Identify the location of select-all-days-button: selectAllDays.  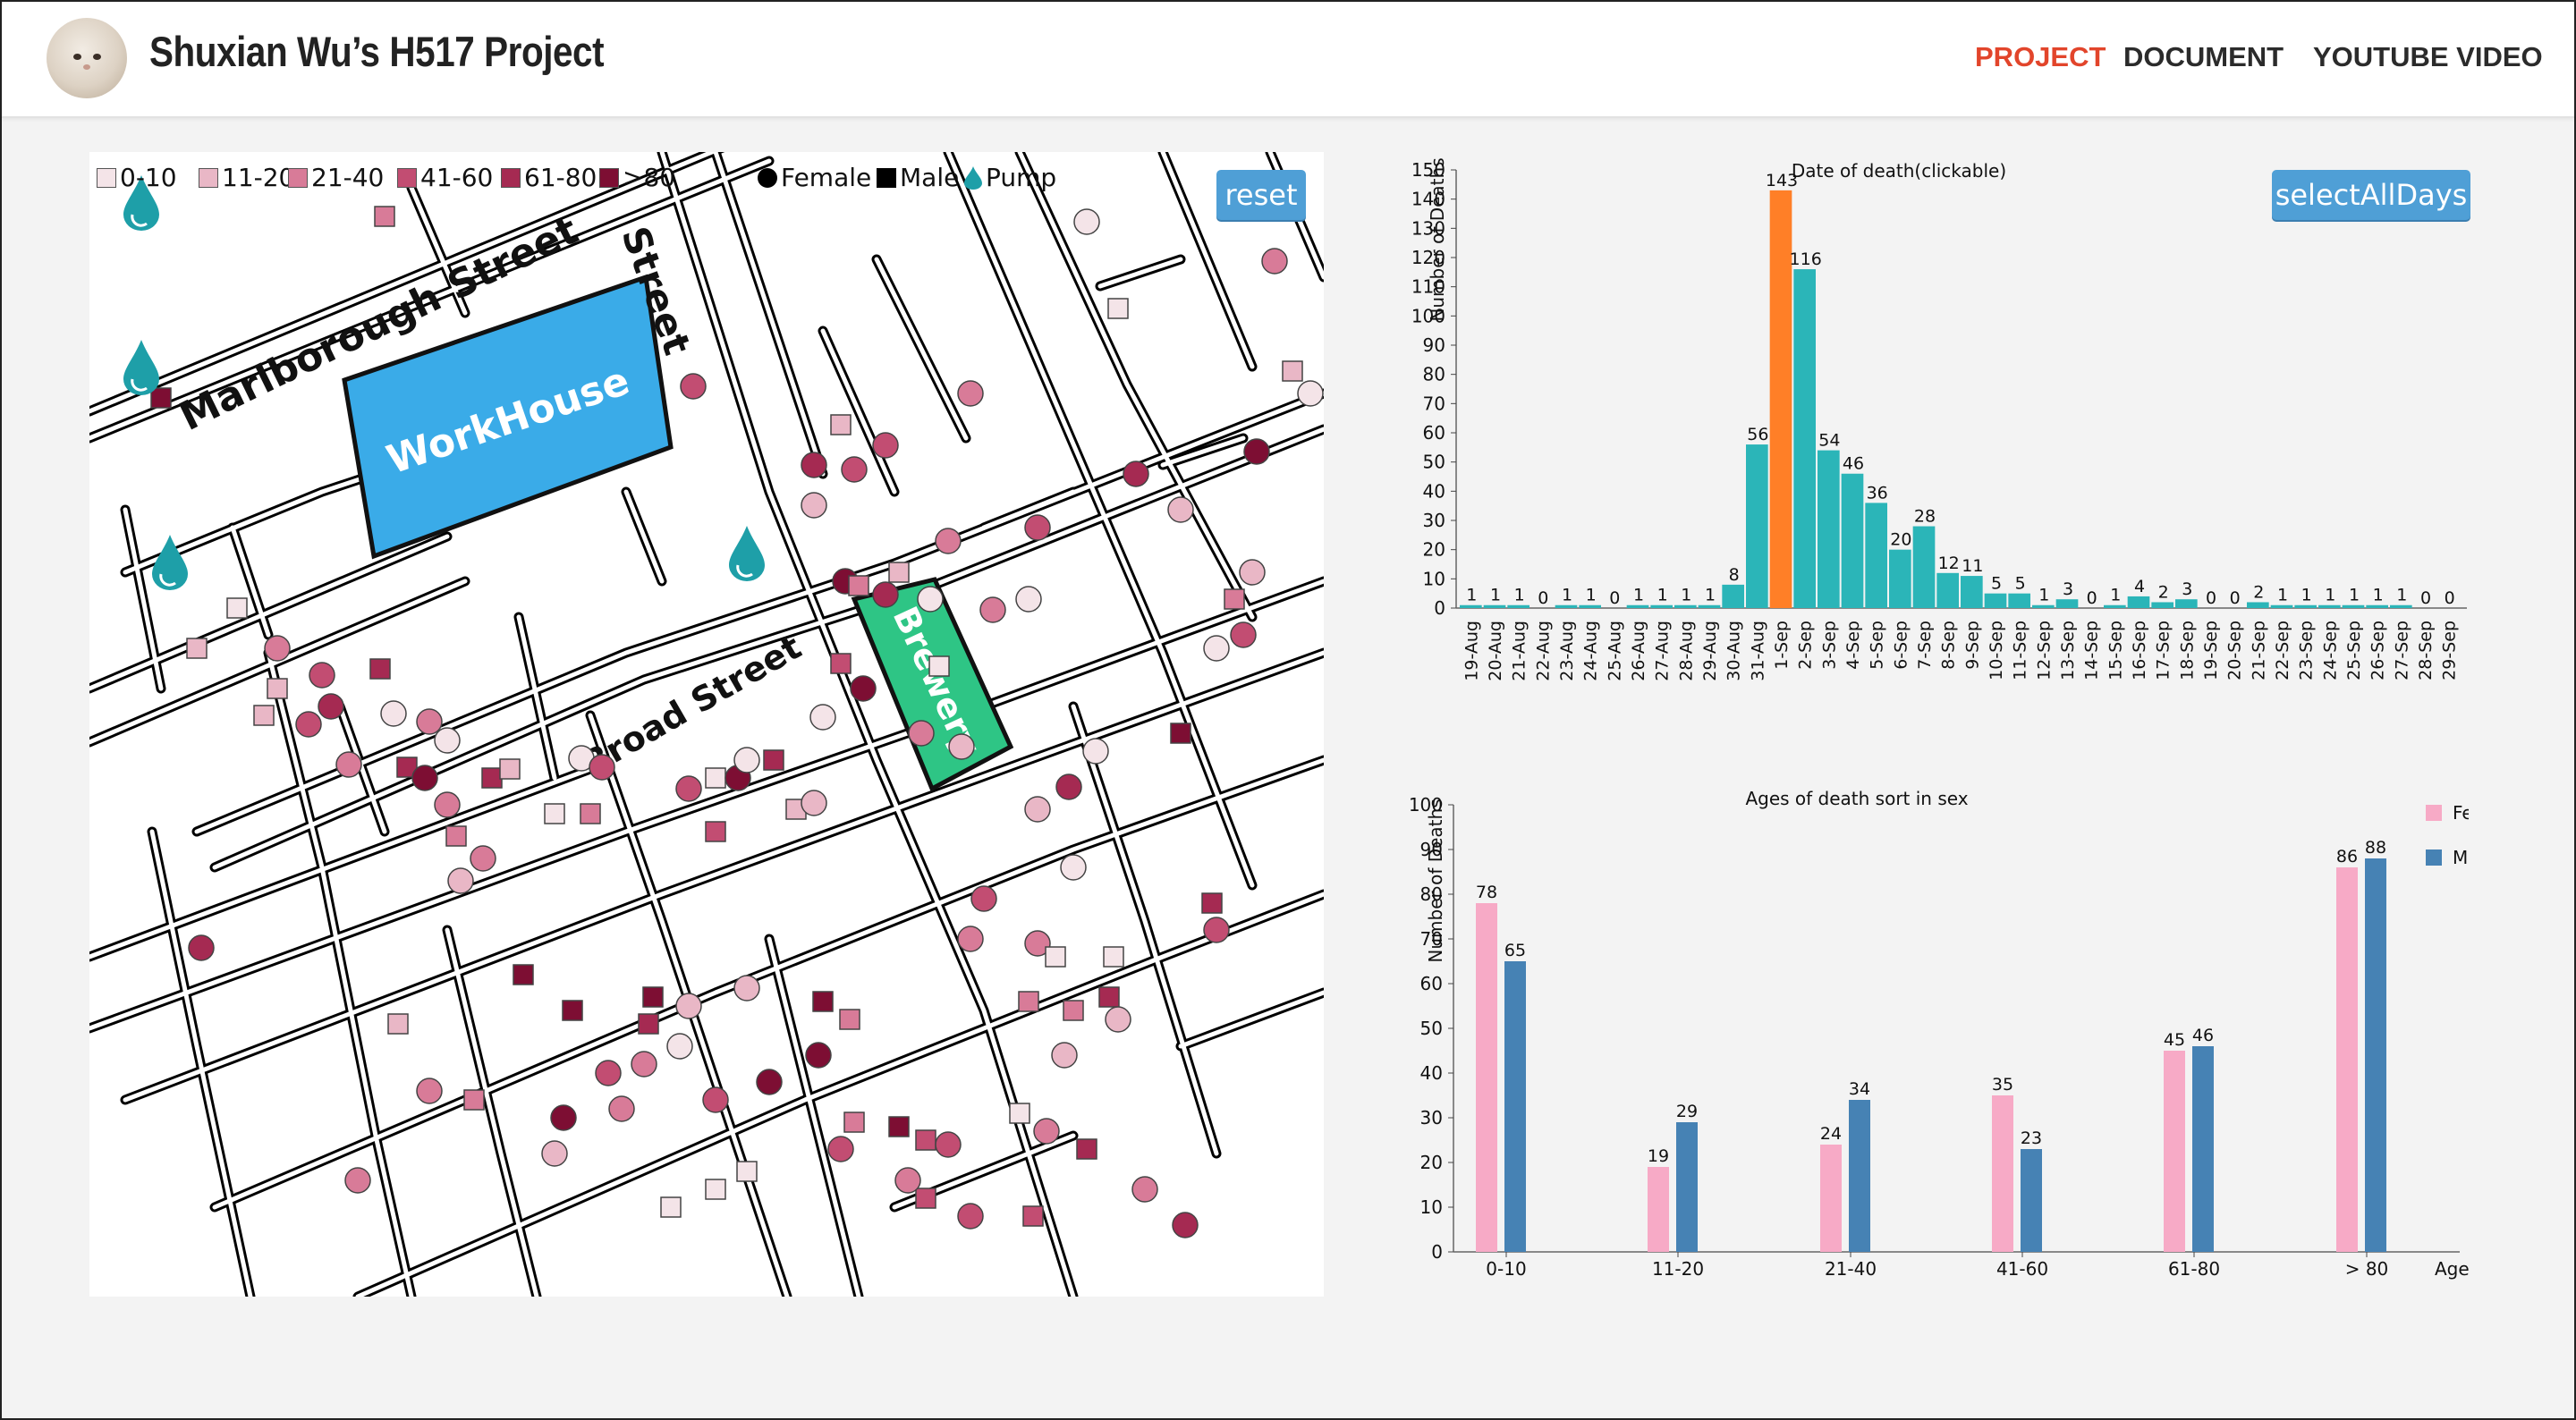
(2371, 195).